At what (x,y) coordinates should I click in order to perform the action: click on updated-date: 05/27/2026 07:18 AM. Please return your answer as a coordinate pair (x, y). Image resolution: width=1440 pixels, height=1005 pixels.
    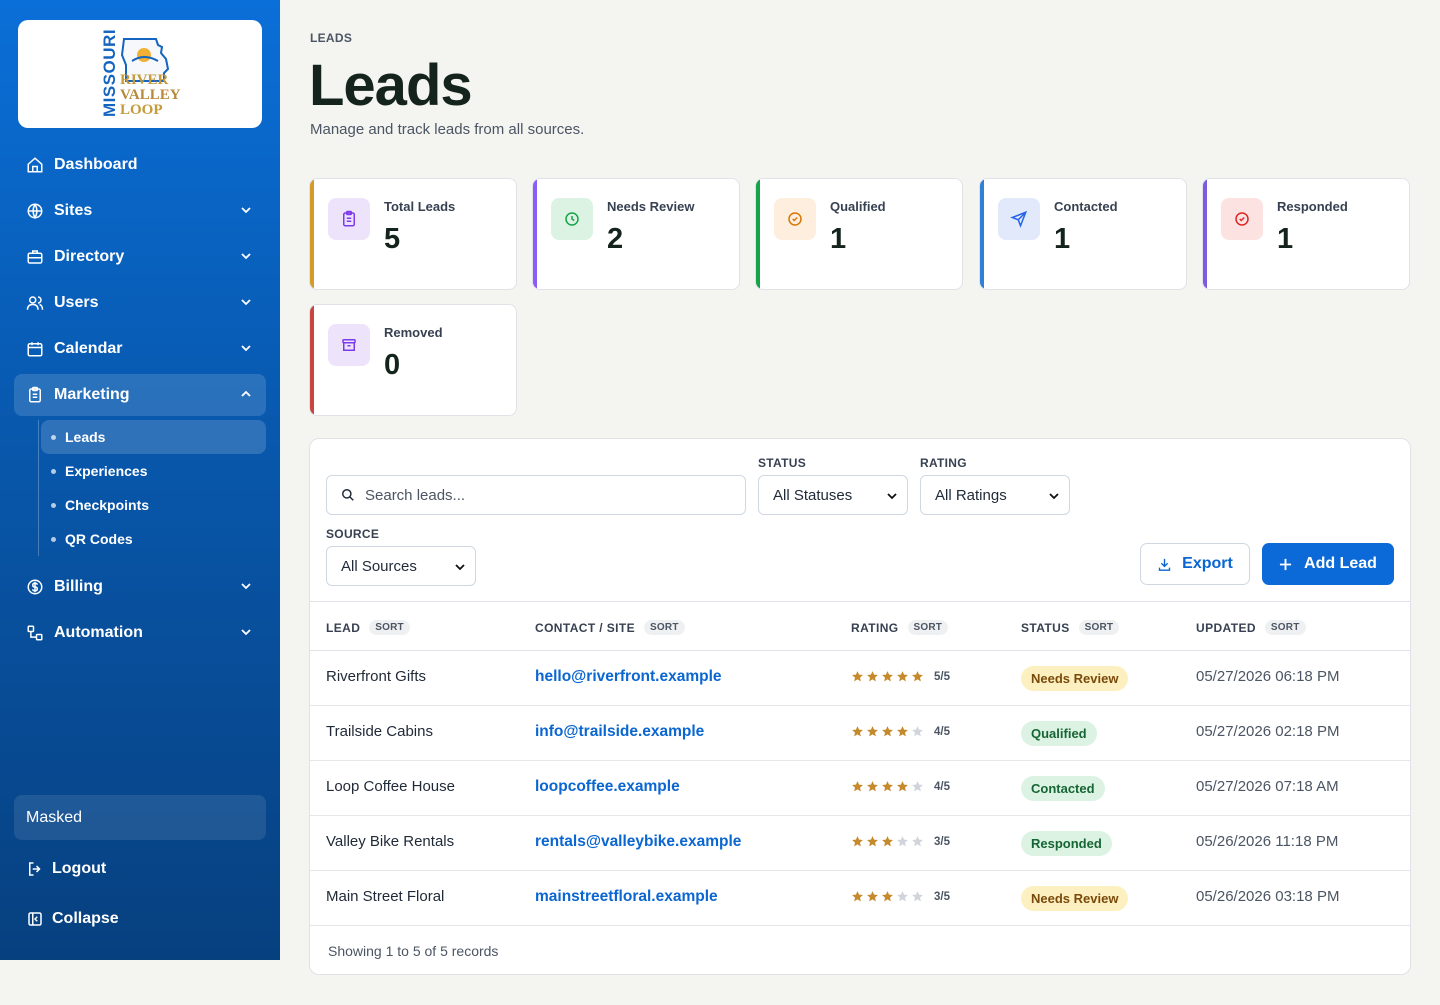
    Looking at the image, I should click on (1267, 786).